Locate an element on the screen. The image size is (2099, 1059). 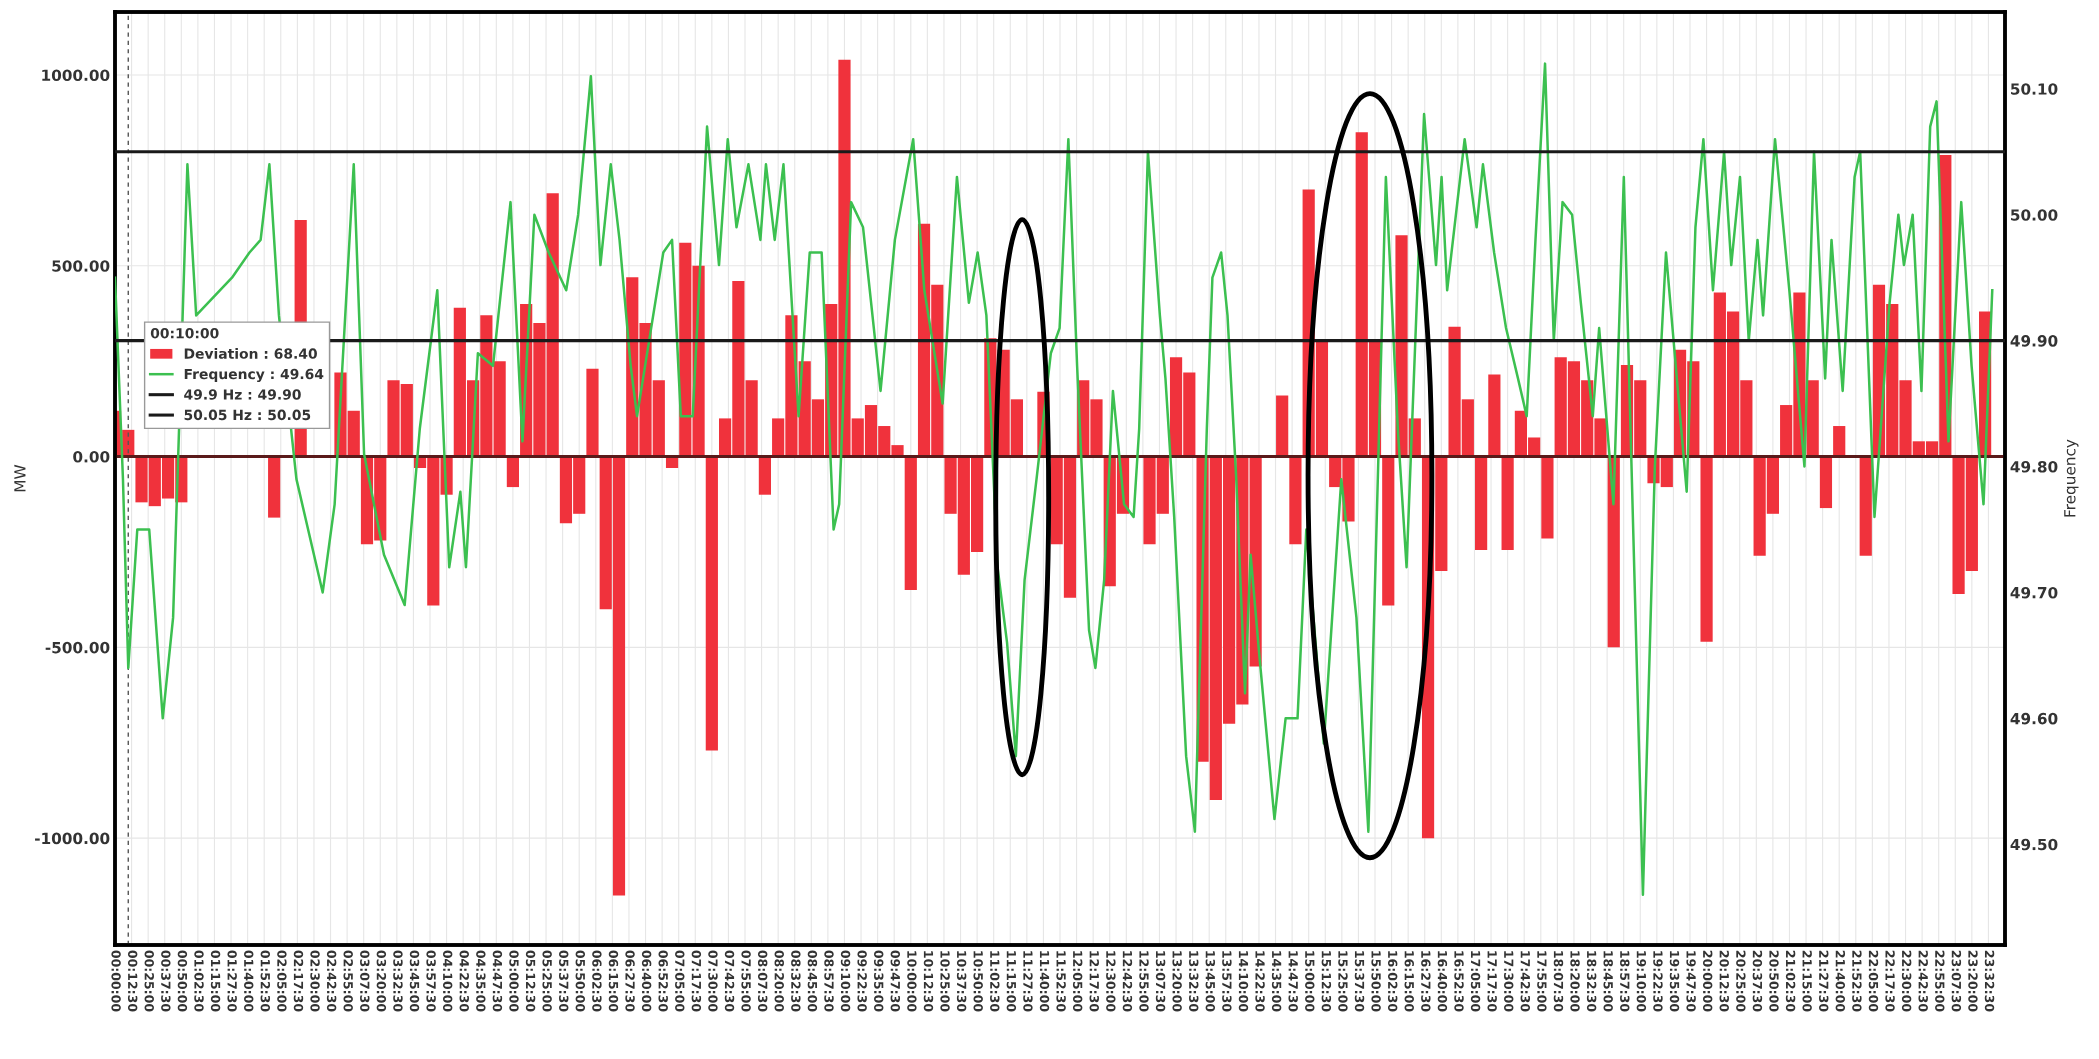
legend-label: Deviation : 68.40 is located at coordinates (250, 353).